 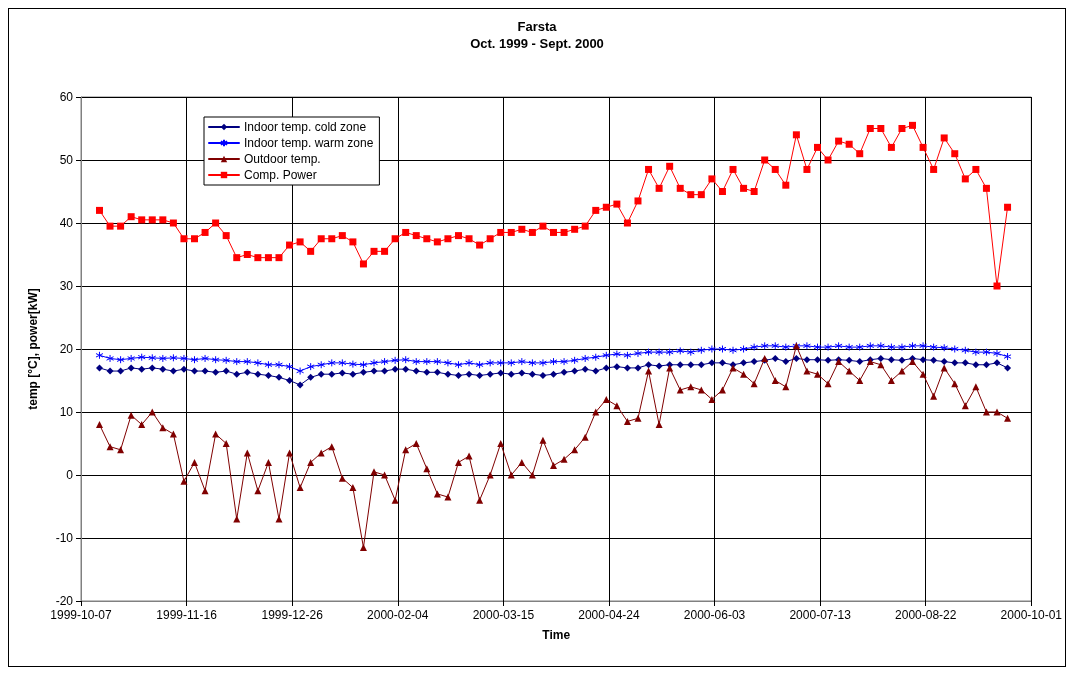 What do you see at coordinates (309, 143) in the screenshot?
I see `legend-label: Indoor temp. warm zone` at bounding box center [309, 143].